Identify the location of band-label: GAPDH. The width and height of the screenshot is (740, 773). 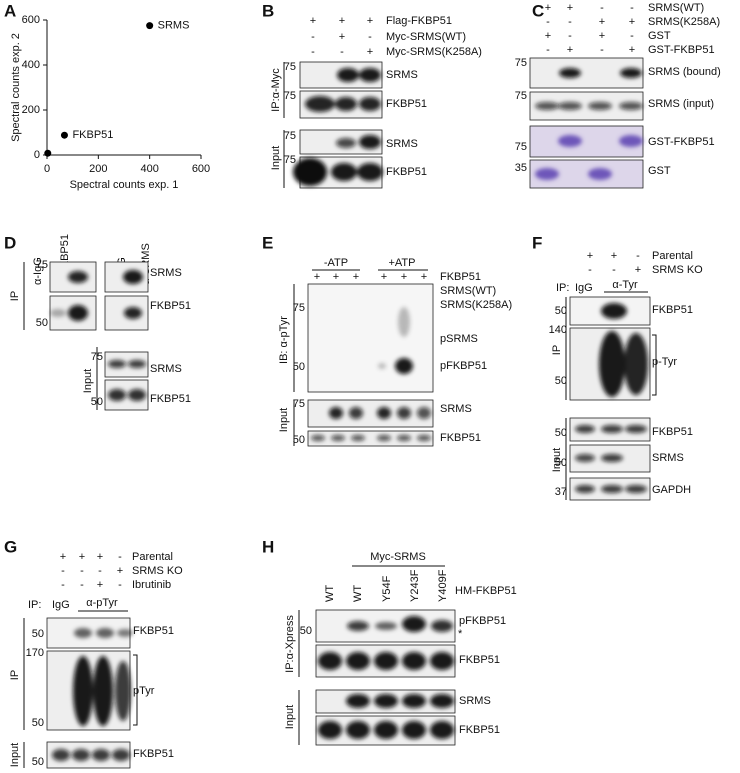
(671, 490).